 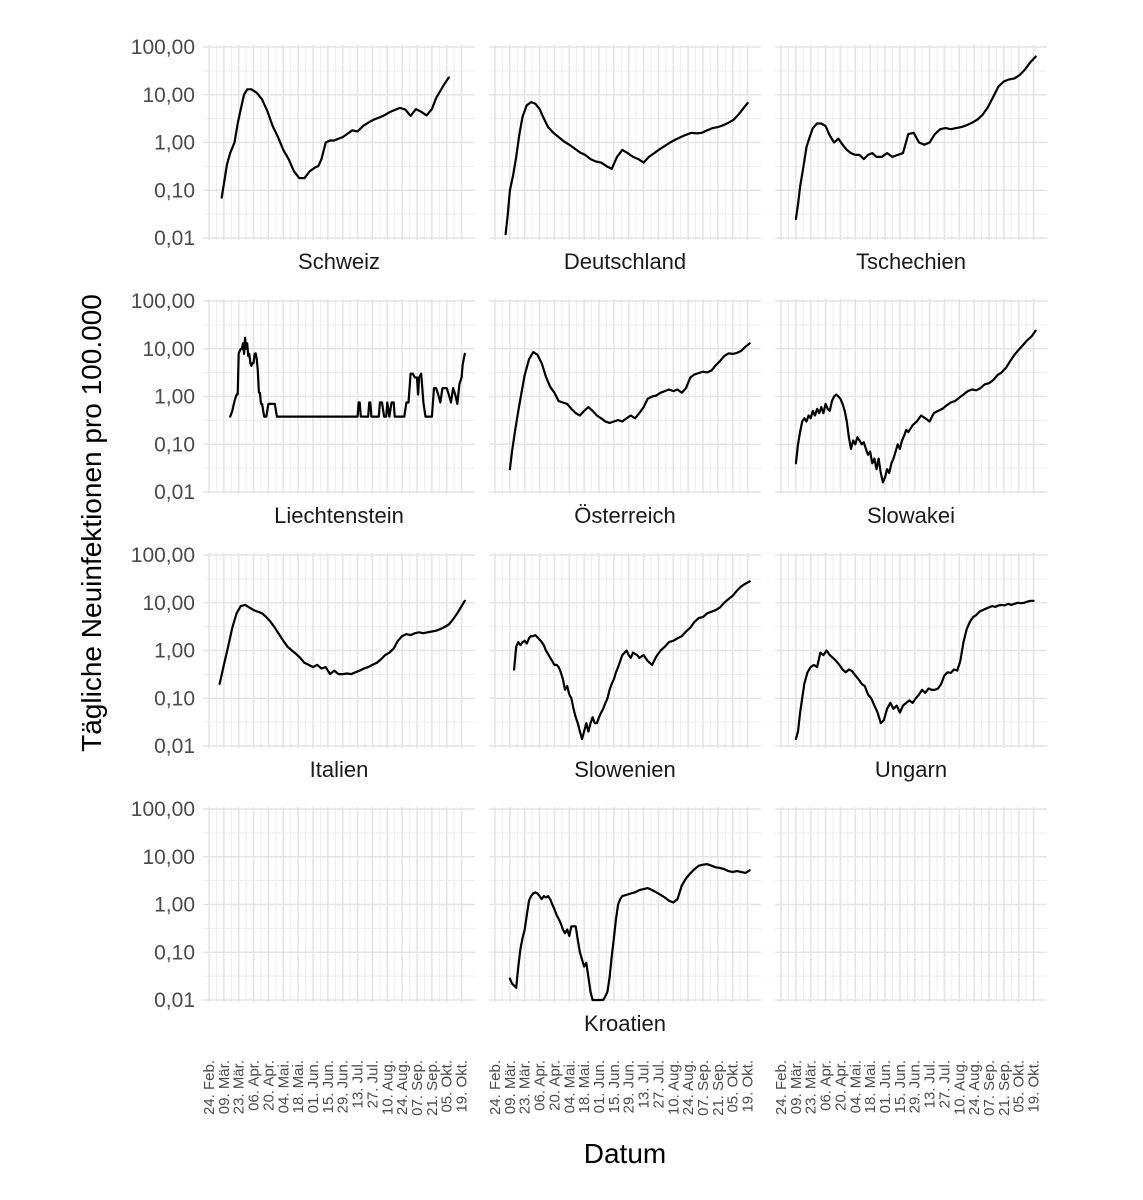 What do you see at coordinates (914, 670) in the screenshot?
I see `series-line-ungarn` at bounding box center [914, 670].